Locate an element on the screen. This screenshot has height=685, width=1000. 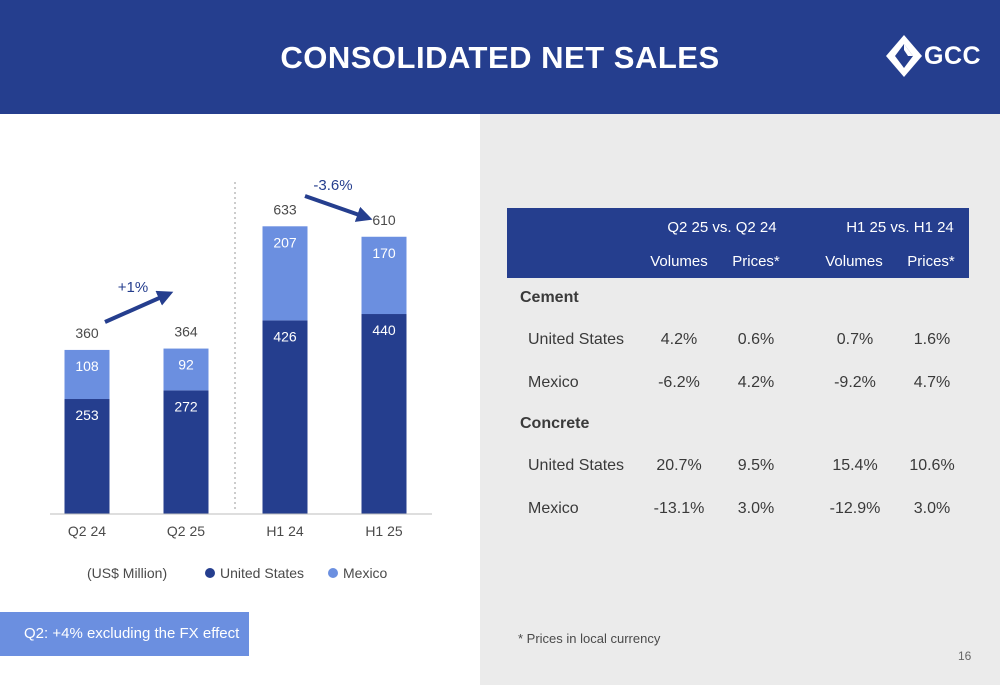
table-cell: 20.7% is located at coordinates (679, 465).